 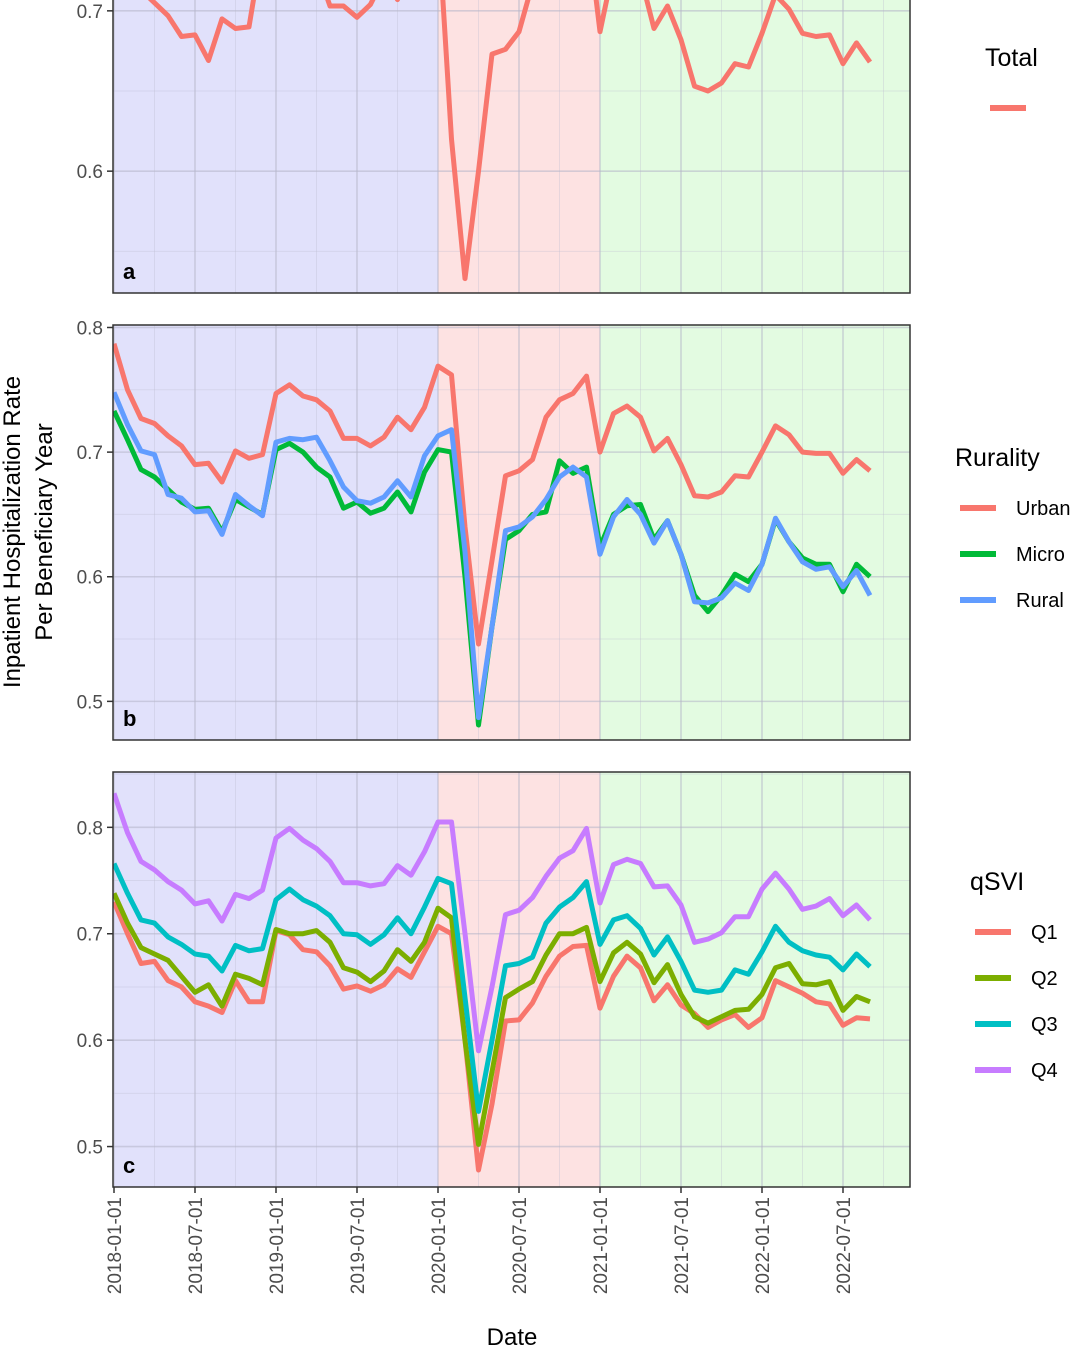 I want to click on x-tick-label: 2021-07-01, so click(x=682, y=1245).